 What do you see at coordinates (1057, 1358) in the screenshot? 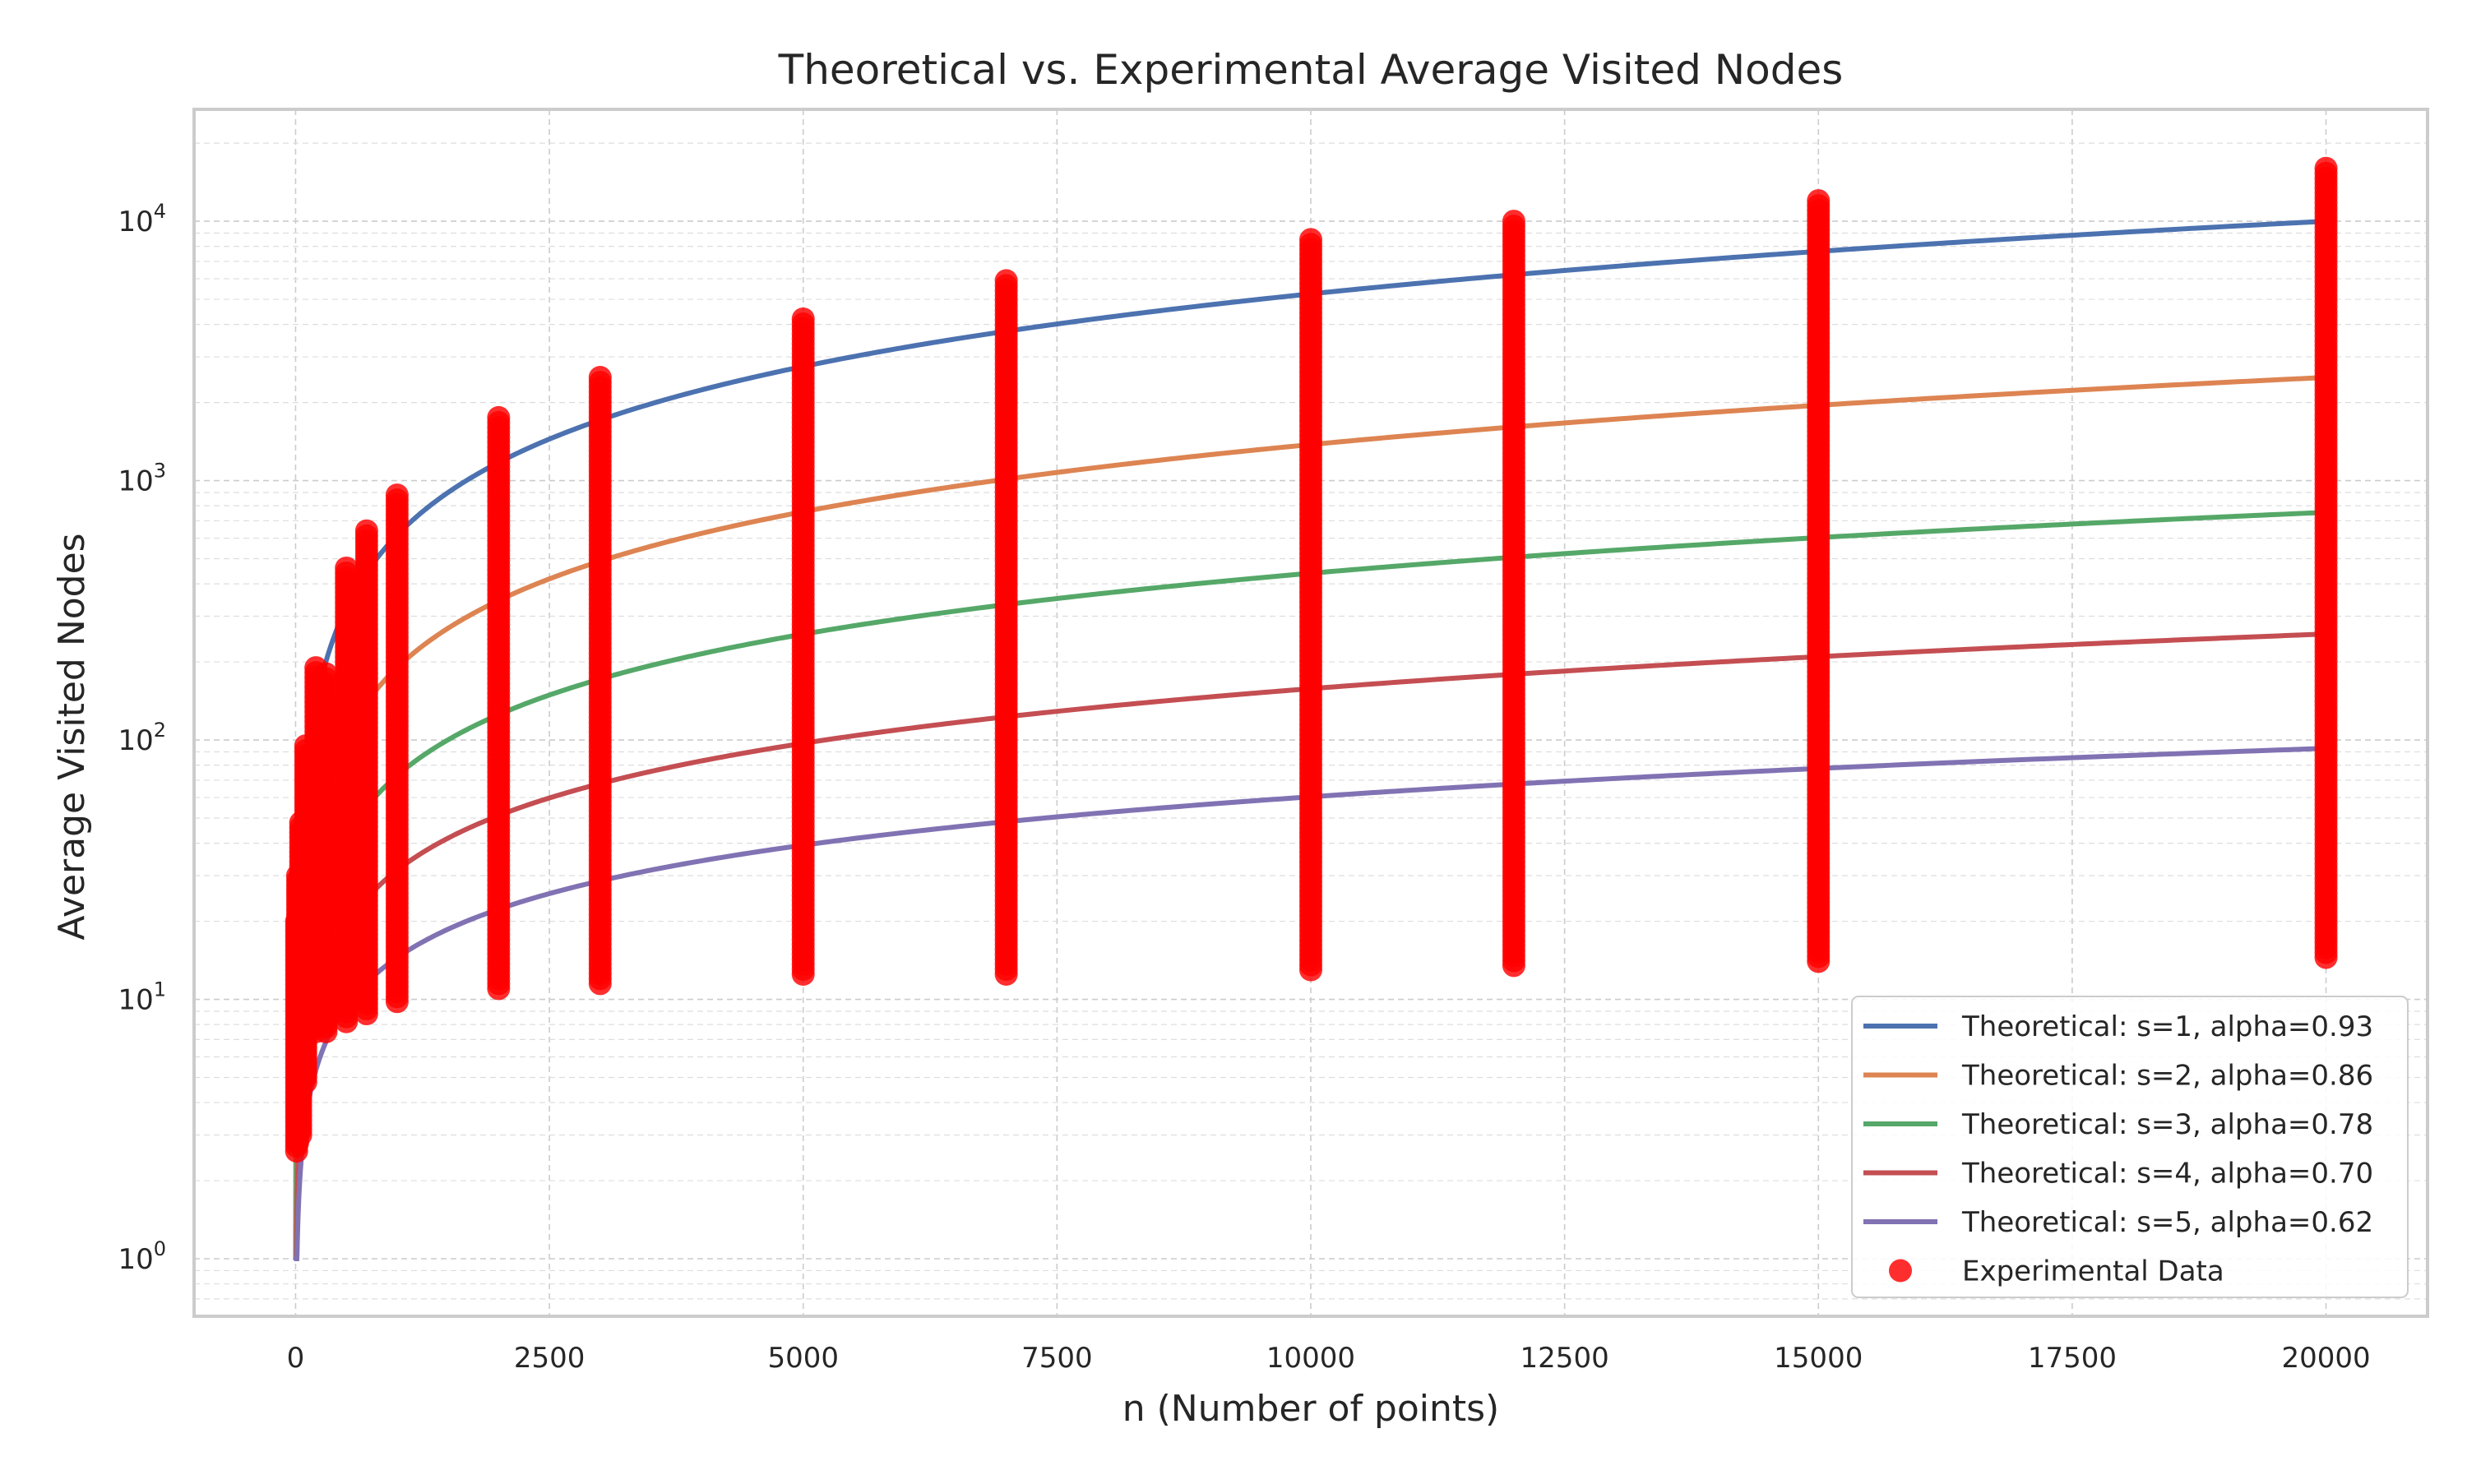
I see `x-tick-label: 7500` at bounding box center [1057, 1358].